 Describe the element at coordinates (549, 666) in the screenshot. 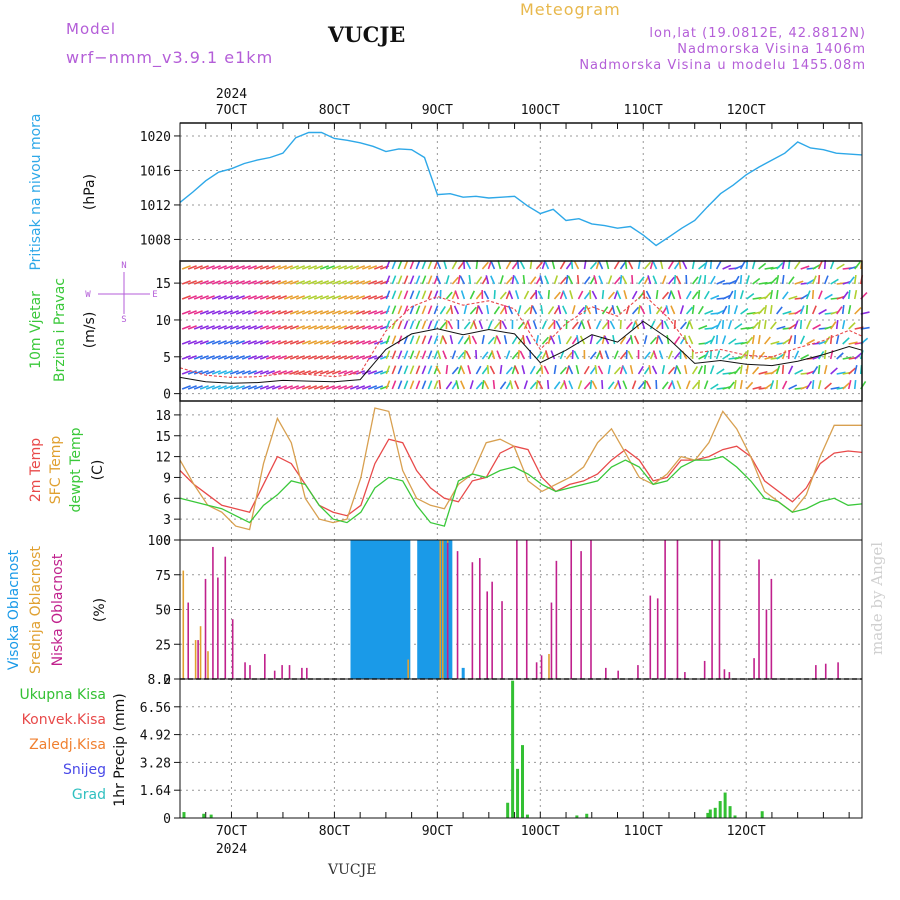

I see `cloud_mid-bar` at that location.